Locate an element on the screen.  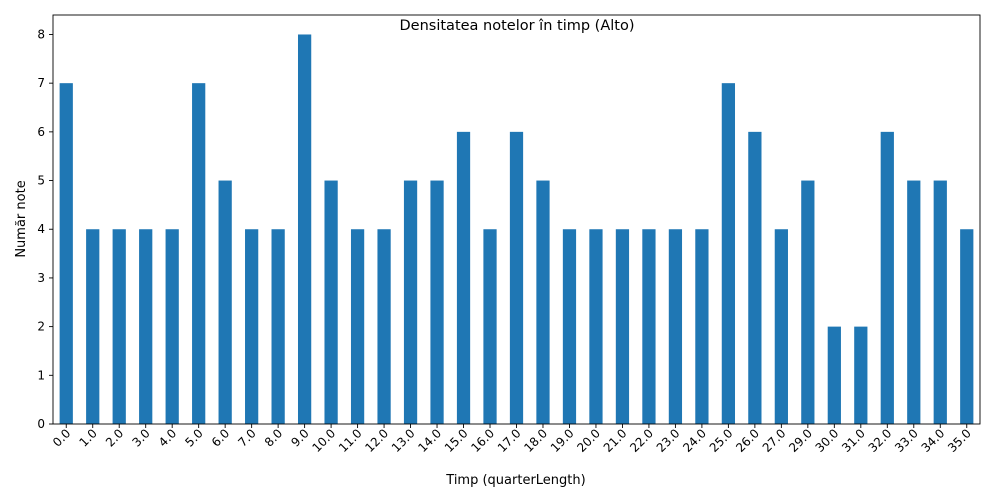
y-tick-label: 1 is located at coordinates (41, 375).